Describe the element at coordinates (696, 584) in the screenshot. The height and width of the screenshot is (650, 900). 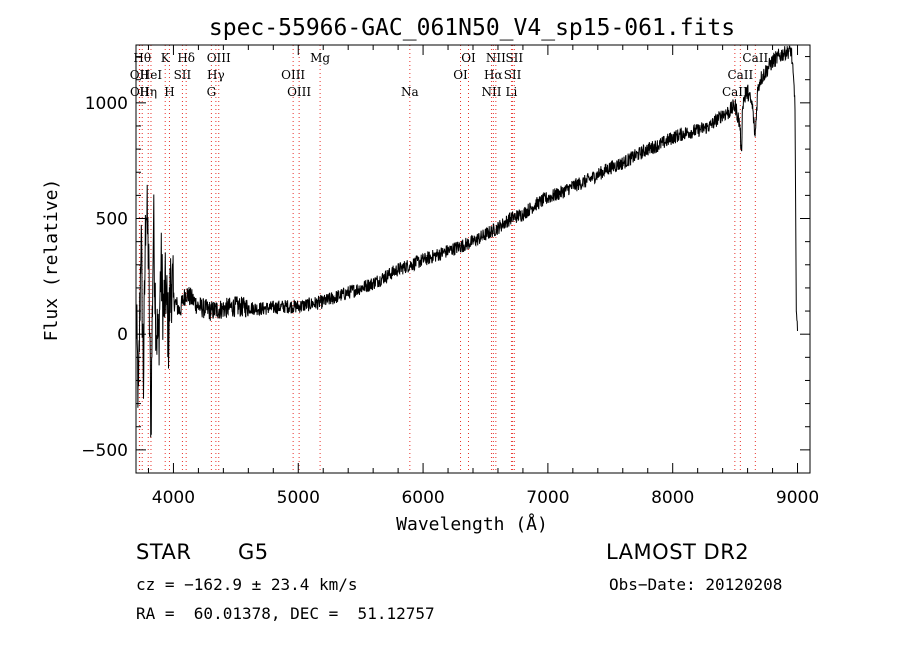
I see `obs-date-text: Obs−Date: 20120208` at that location.